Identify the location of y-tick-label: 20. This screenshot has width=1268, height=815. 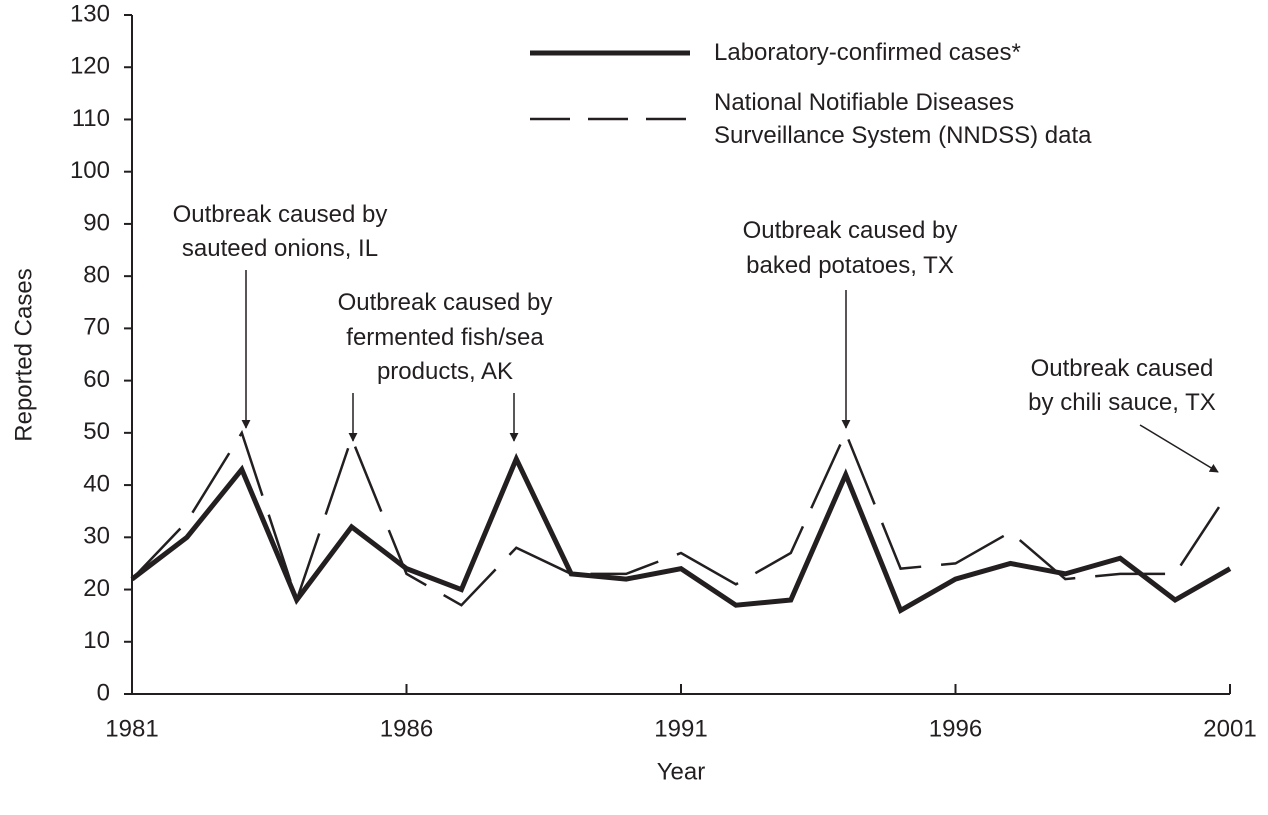
(96, 588).